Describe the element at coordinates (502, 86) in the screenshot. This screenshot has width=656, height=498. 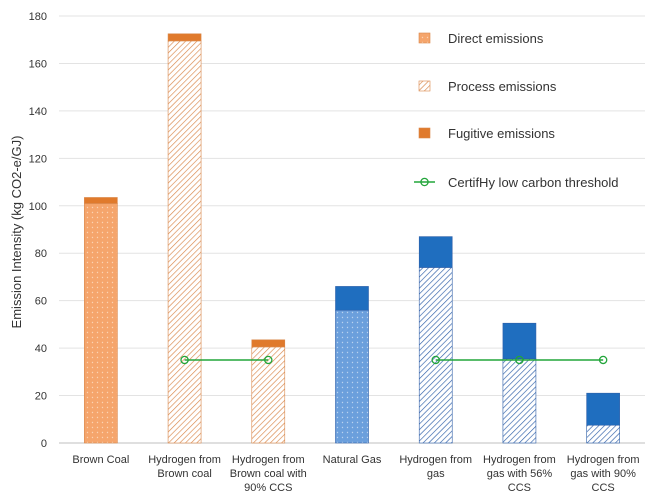
I see `legend-label-process: Process emissions` at that location.